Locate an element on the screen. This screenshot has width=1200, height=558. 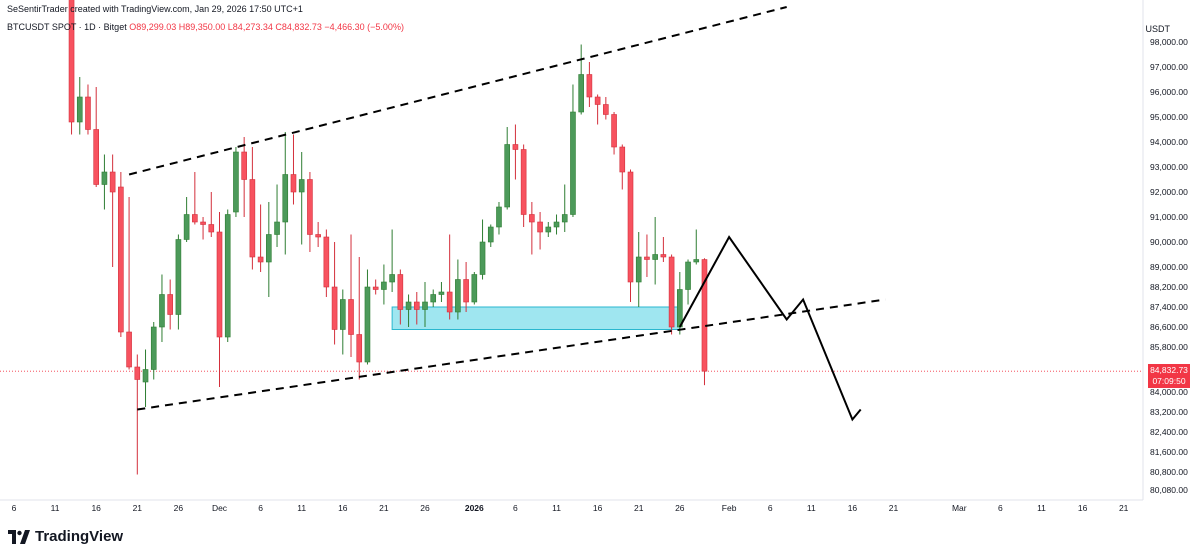
tradingview-logo-icon is located at coordinates (19, 536).